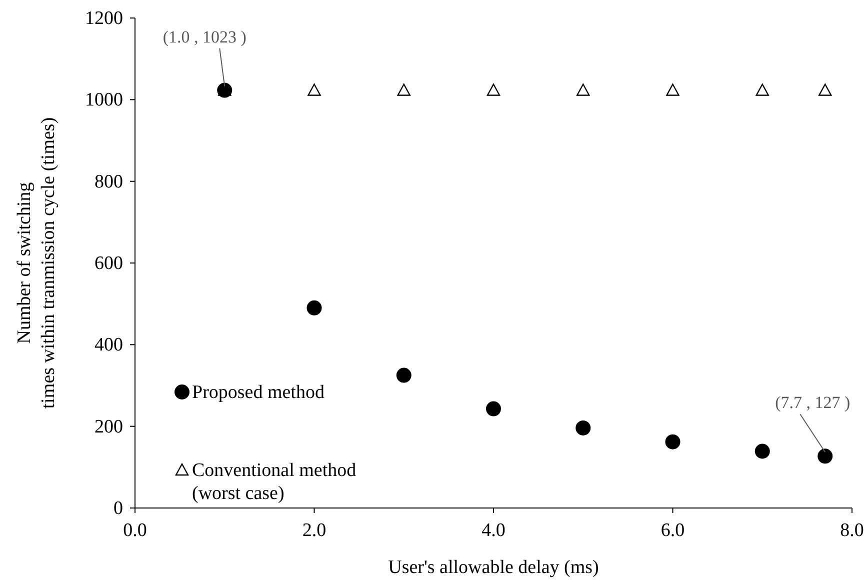 Image resolution: width=867 pixels, height=583 pixels. I want to click on x-tick-label: 4.0, so click(494, 530).